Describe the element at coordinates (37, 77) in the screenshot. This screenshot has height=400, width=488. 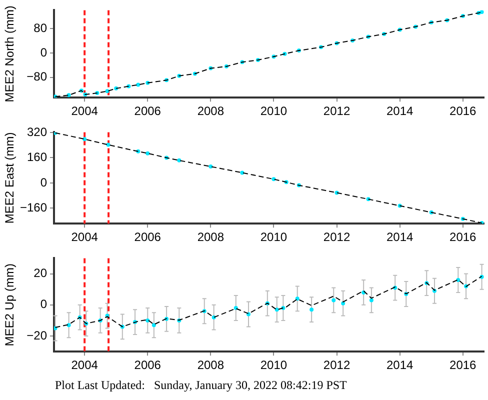
I see `y-tick-label: −80` at that location.